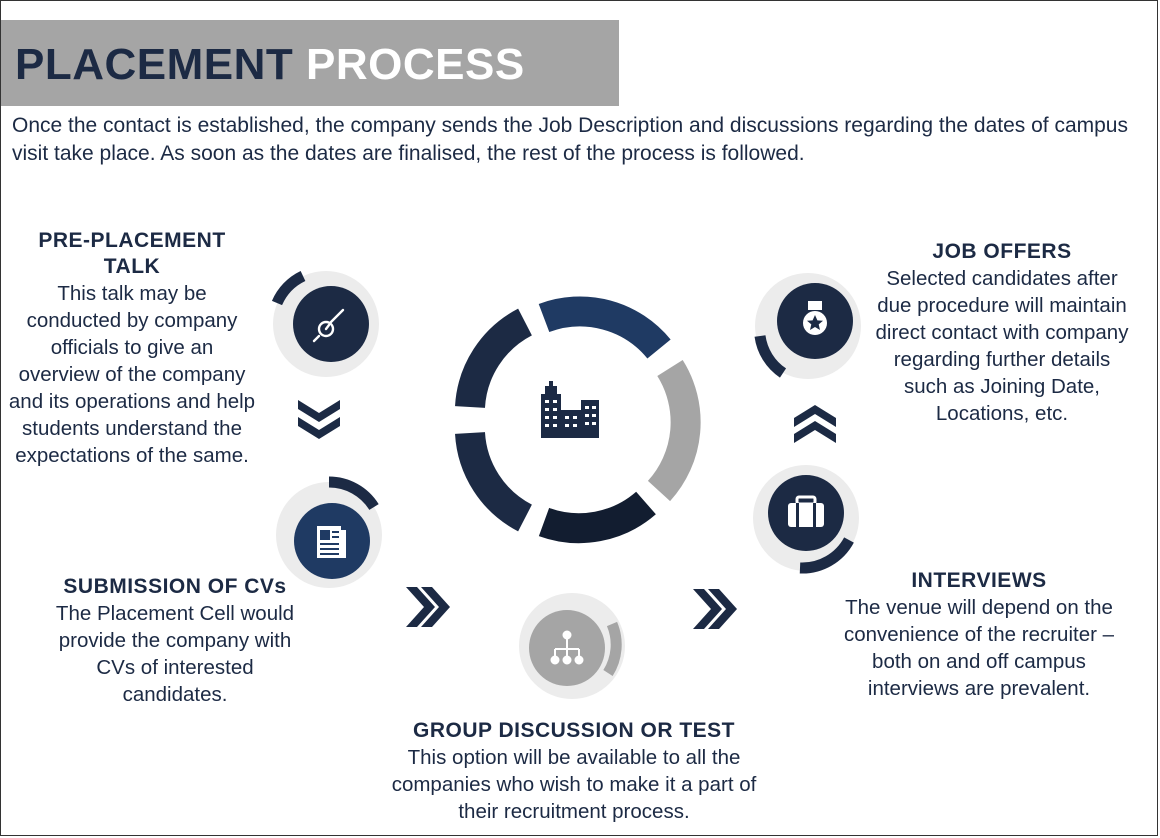  Describe the element at coordinates (494, 358) in the screenshot. I see `ring-segment-left-top` at that location.